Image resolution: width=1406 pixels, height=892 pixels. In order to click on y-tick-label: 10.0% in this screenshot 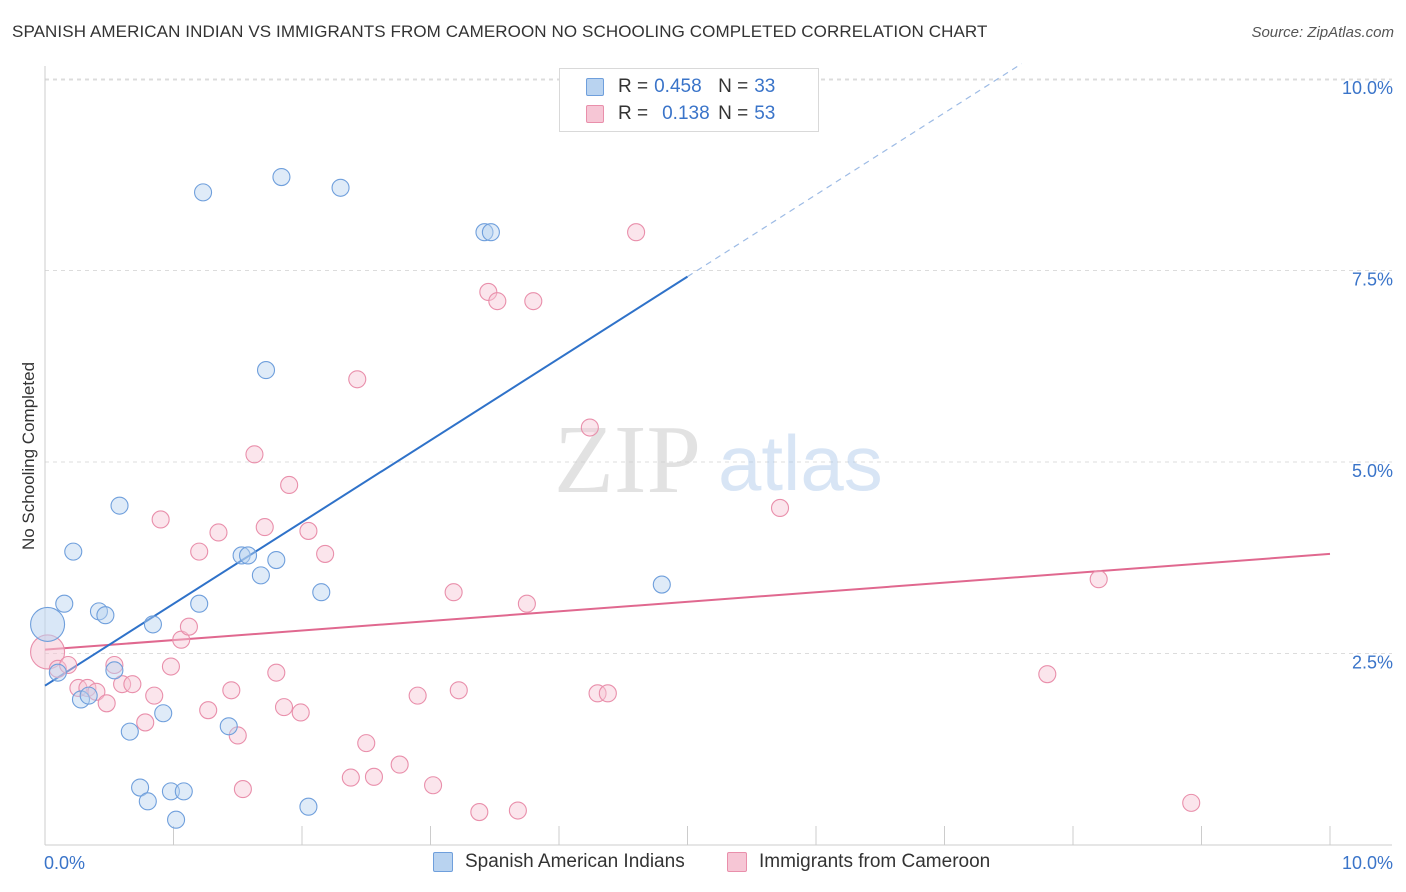, I will do `click(1367, 88)`.